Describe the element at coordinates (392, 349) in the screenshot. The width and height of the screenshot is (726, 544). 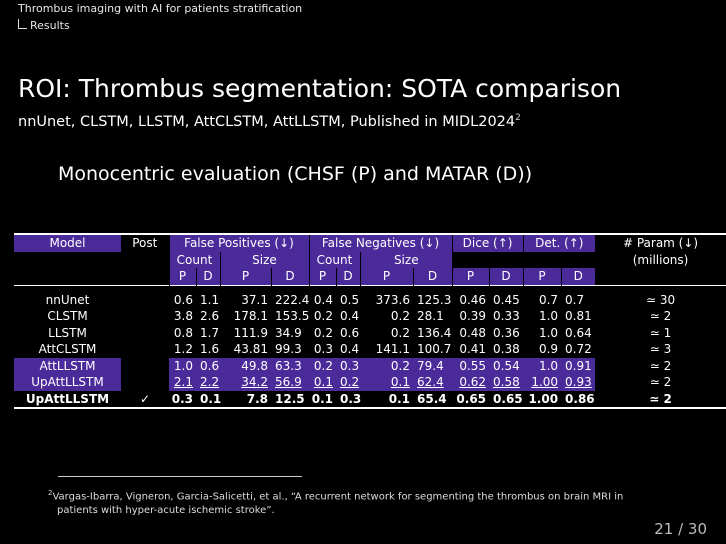
I see `cell-fn-size-p: 141.1` at that location.